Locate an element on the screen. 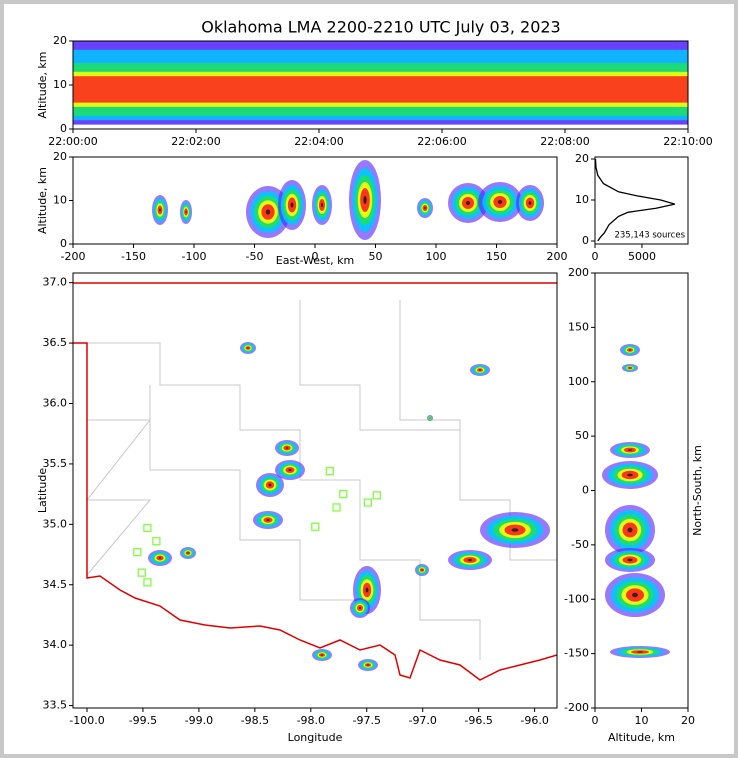  x-tick-label: 22:04:00 is located at coordinates (318, 141).